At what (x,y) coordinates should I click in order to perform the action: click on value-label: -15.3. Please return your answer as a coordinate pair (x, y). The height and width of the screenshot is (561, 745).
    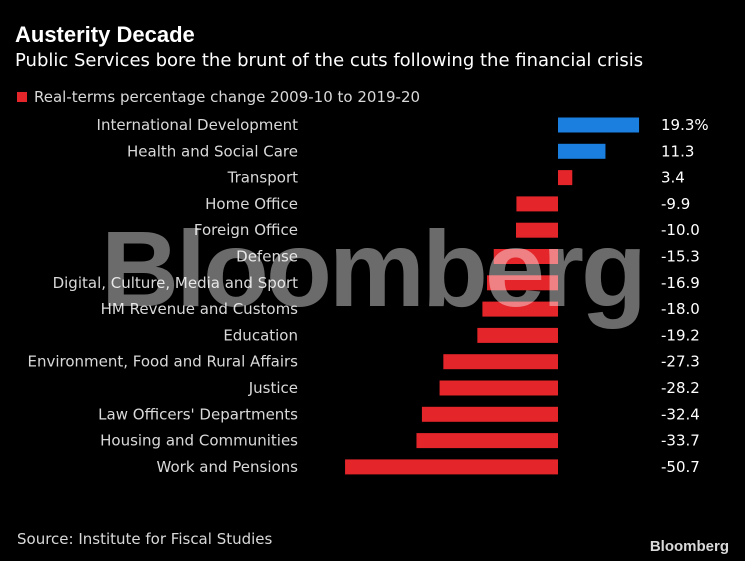
    Looking at the image, I should click on (680, 257).